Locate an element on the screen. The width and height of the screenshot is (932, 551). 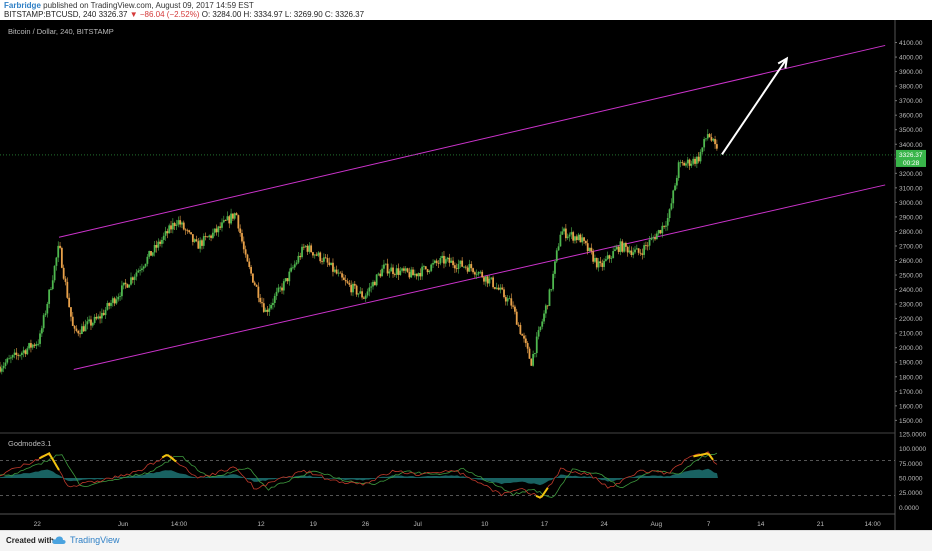
tradingview-brand: TradingView is located at coordinates (95, 540).